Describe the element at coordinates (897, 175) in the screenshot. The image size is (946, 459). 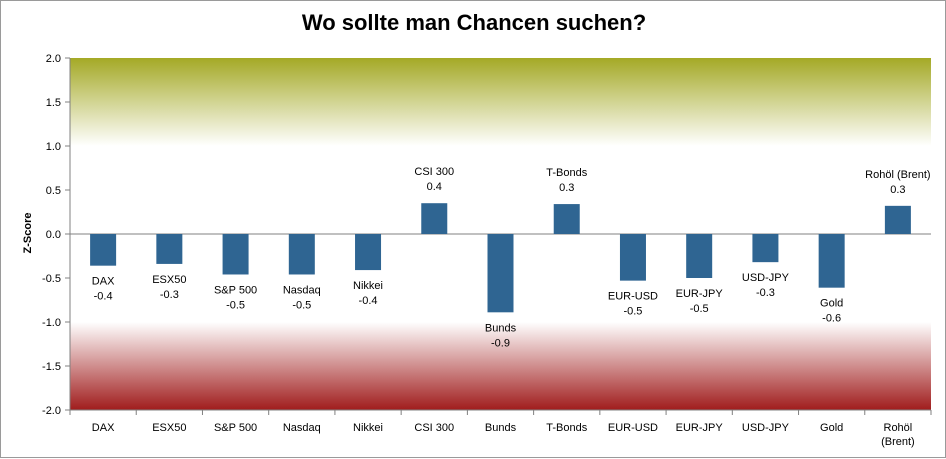
I see `data-label: Rohöl (Brent)` at that location.